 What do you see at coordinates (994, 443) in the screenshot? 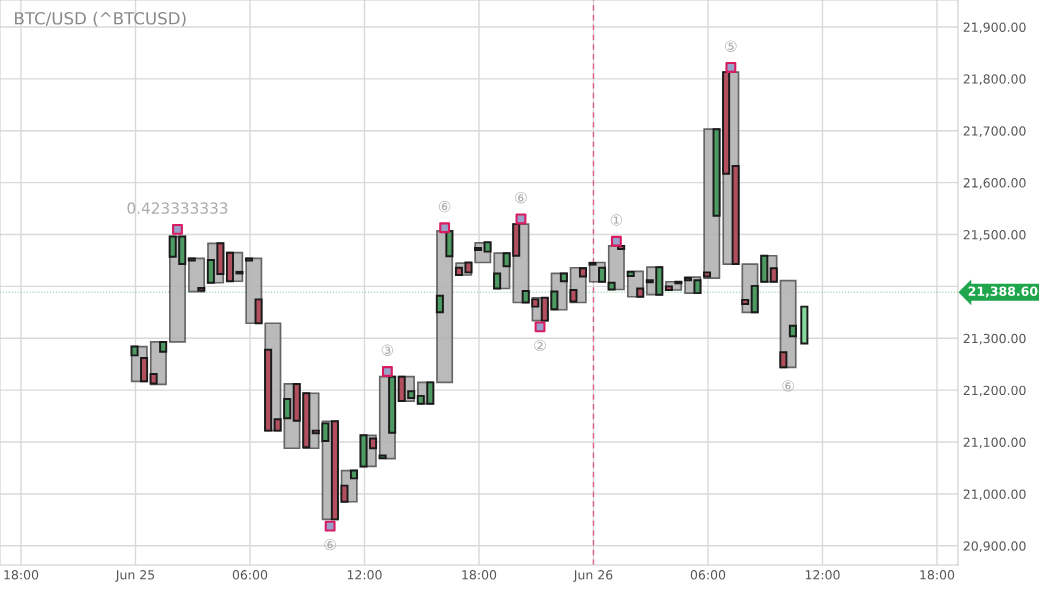
I see `y-tick-label: 21,100.00` at bounding box center [994, 443].